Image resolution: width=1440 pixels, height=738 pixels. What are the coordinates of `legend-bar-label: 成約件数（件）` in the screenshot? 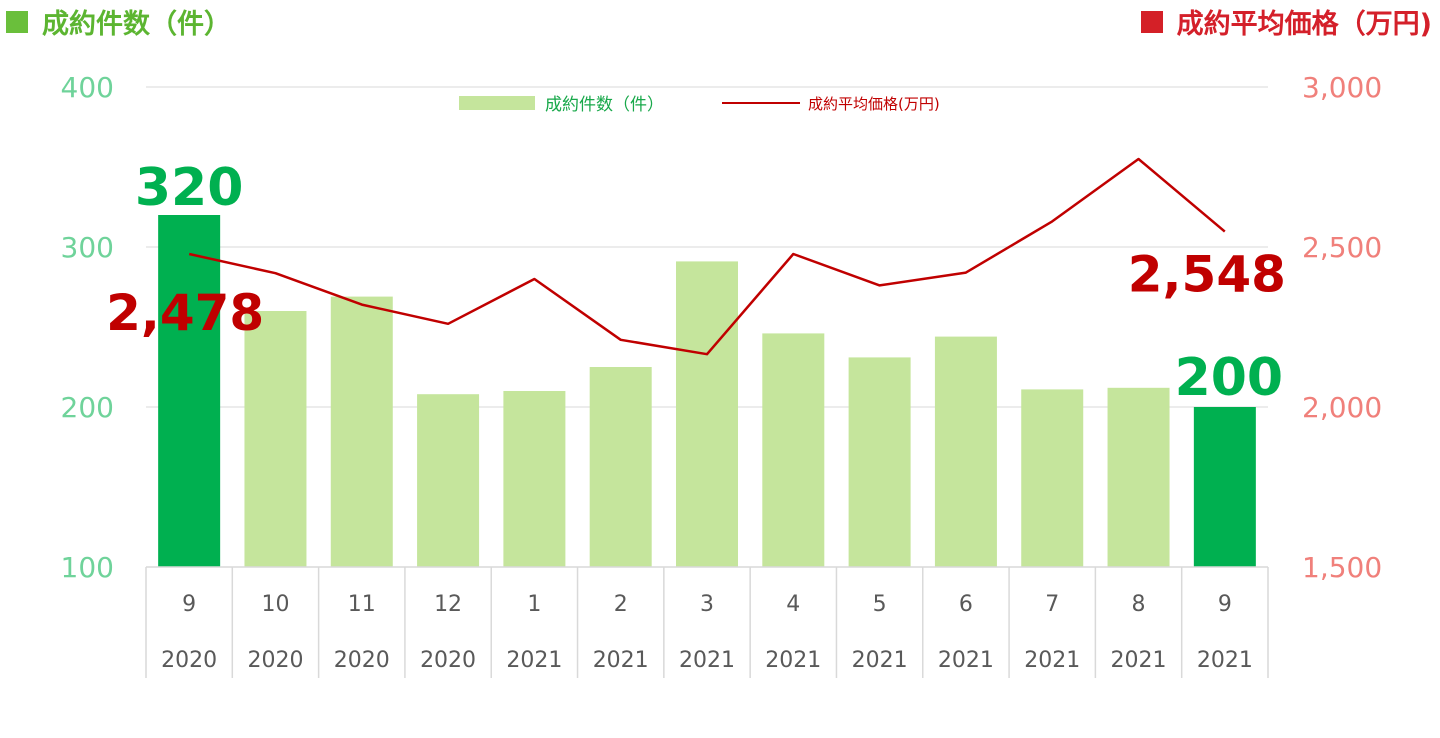 It's located at (604, 105).